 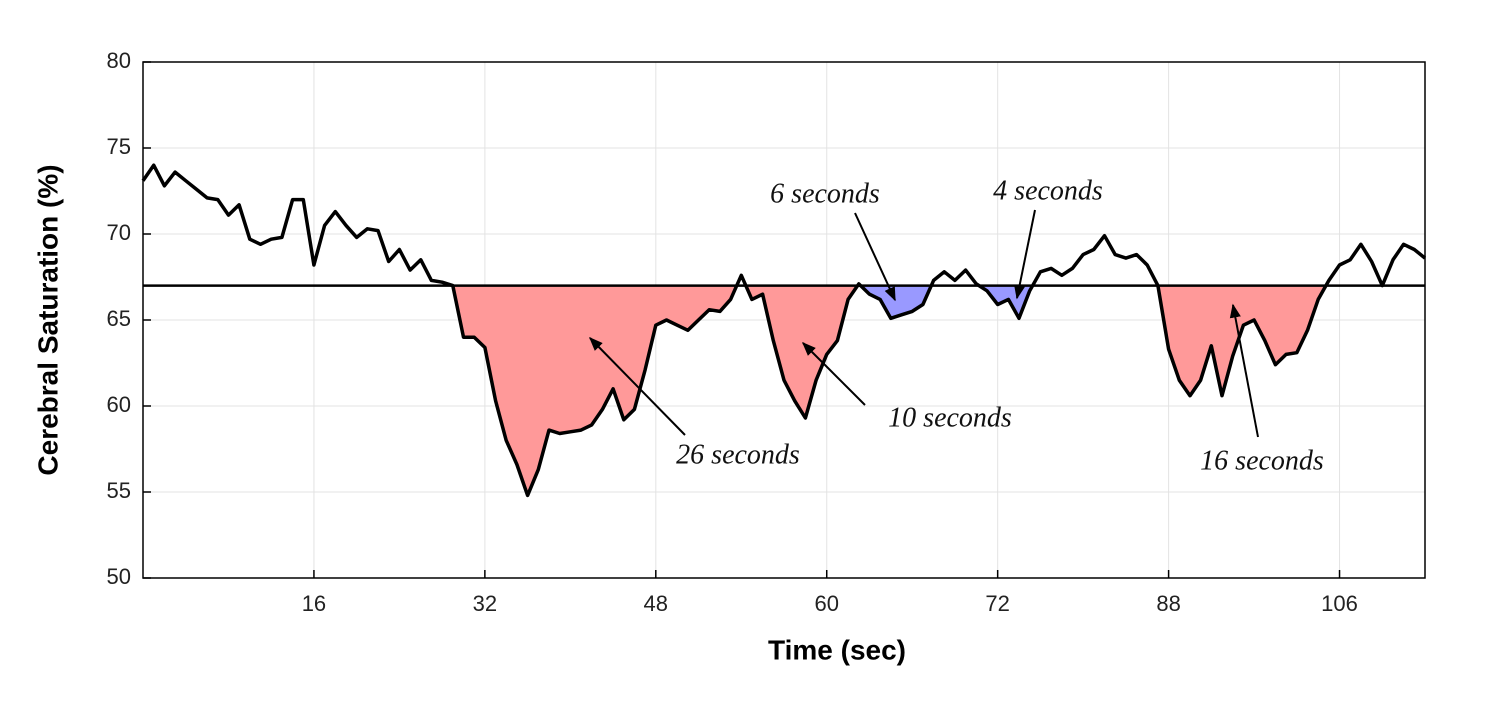 I want to click on annotation: 16 seconds, so click(x=1262, y=460).